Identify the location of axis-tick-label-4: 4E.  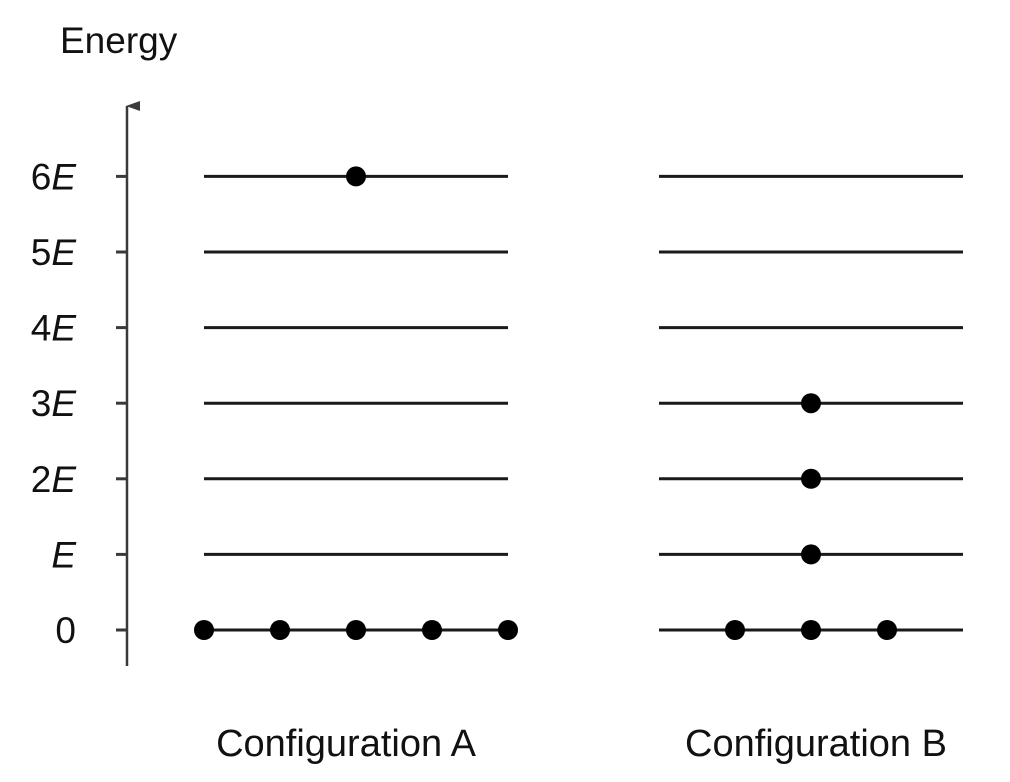
(54, 328).